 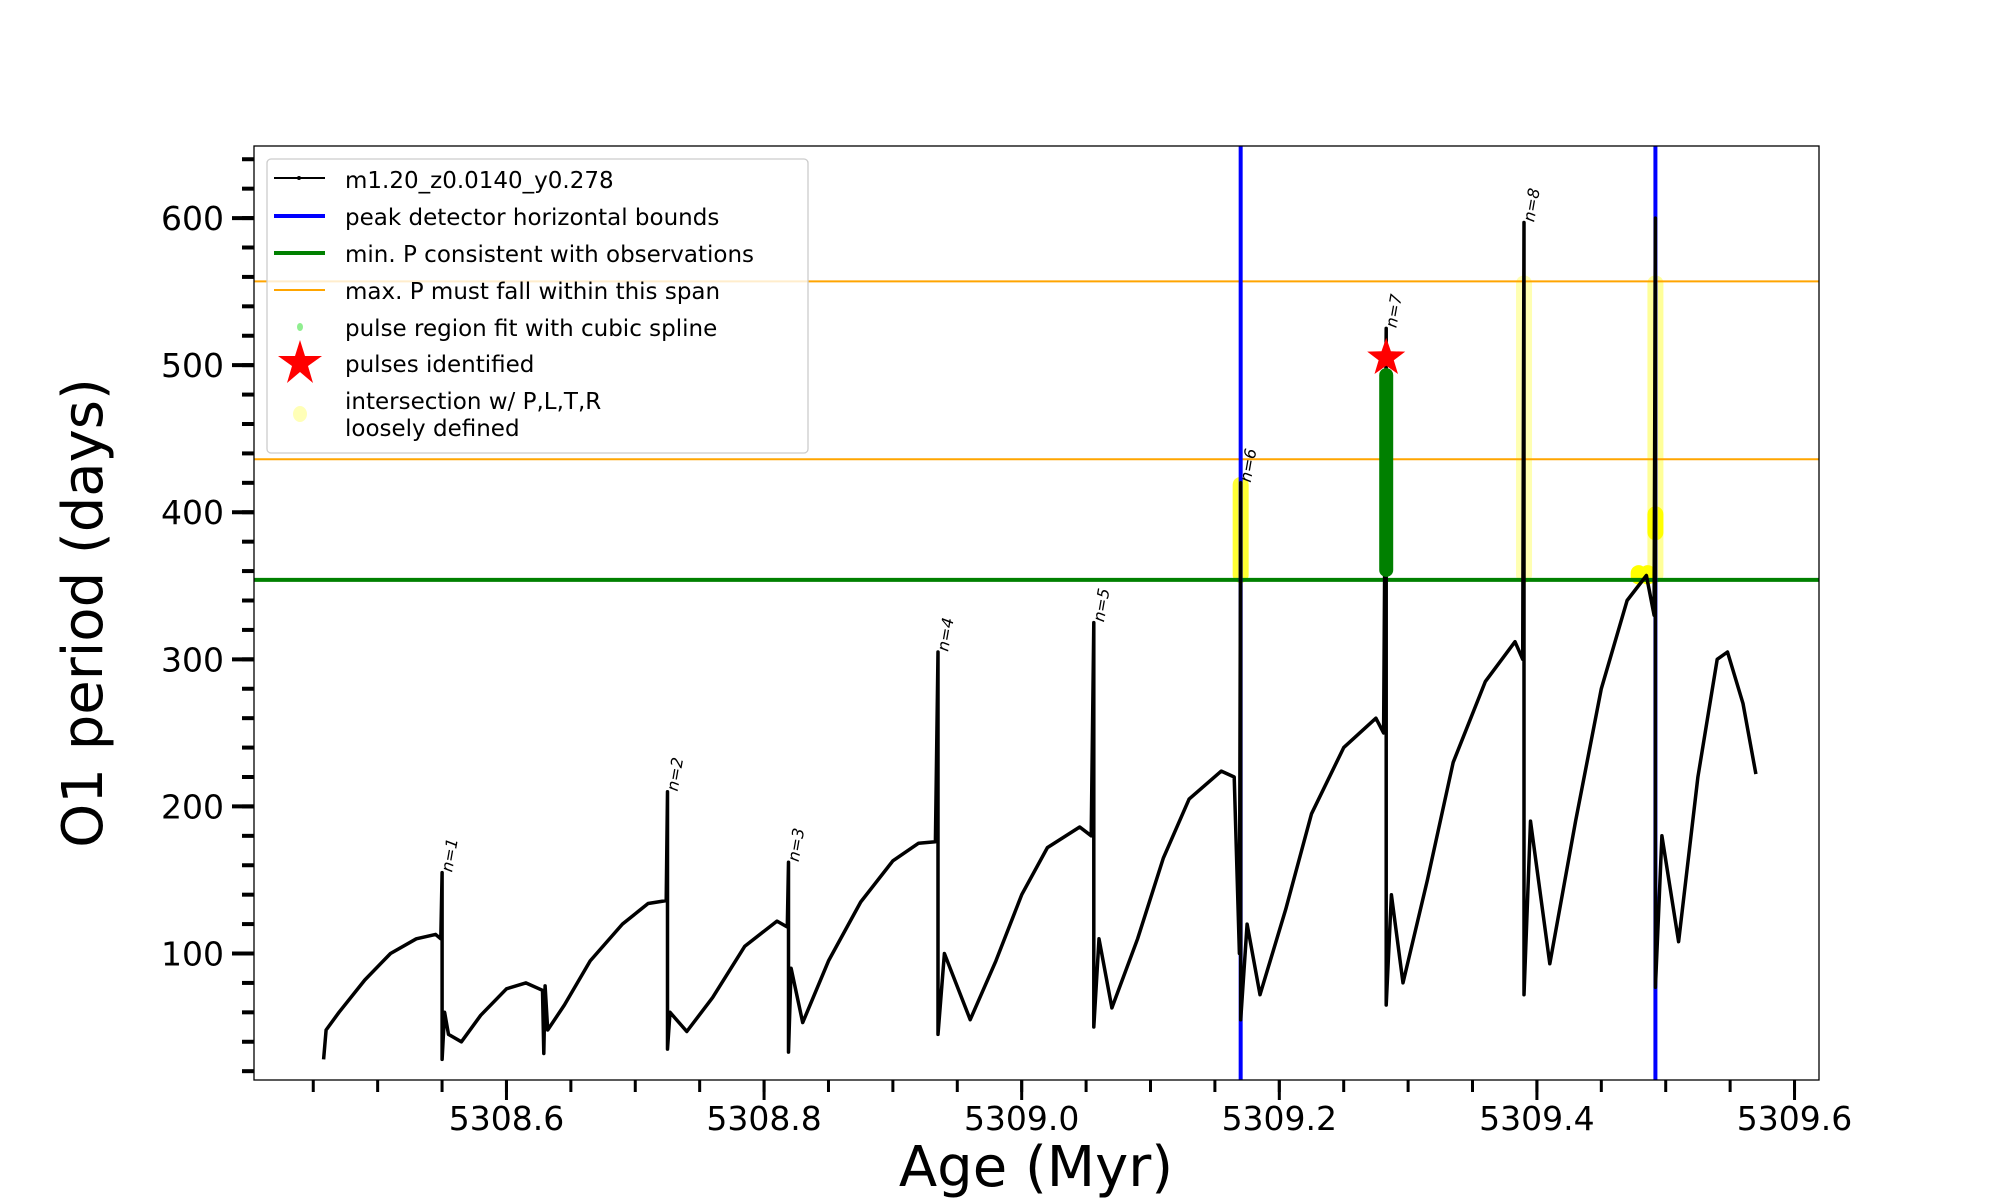 I want to click on legend-label-intersection-2: loosely defined, so click(x=432, y=429).